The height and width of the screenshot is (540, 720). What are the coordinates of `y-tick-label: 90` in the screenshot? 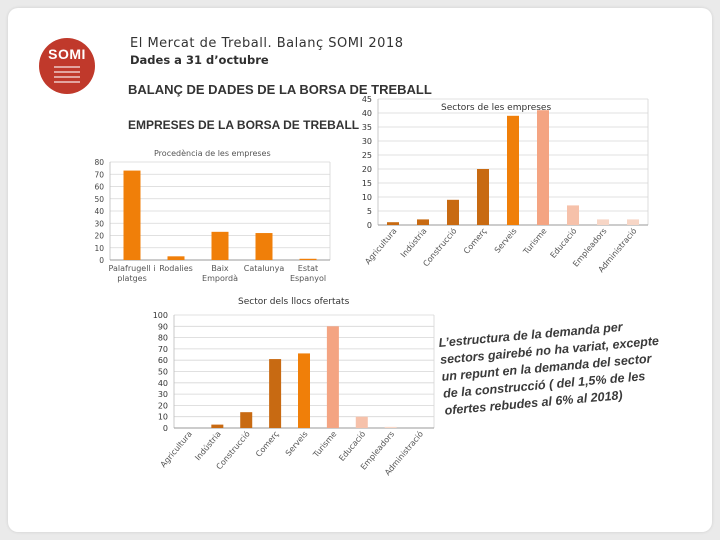 It's located at (163, 326).